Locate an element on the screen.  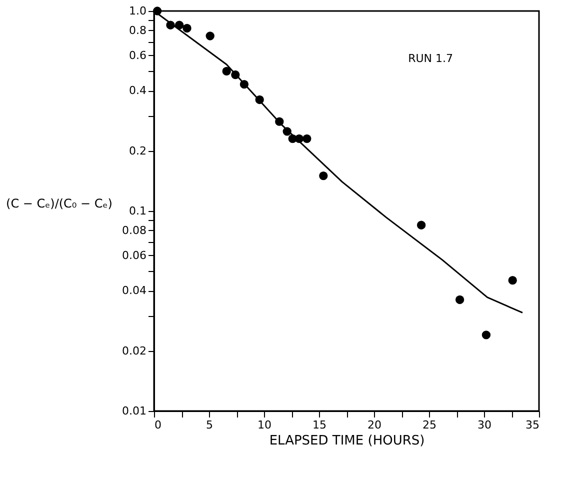
y-tick-label: 0.01 is located at coordinates (134, 411).